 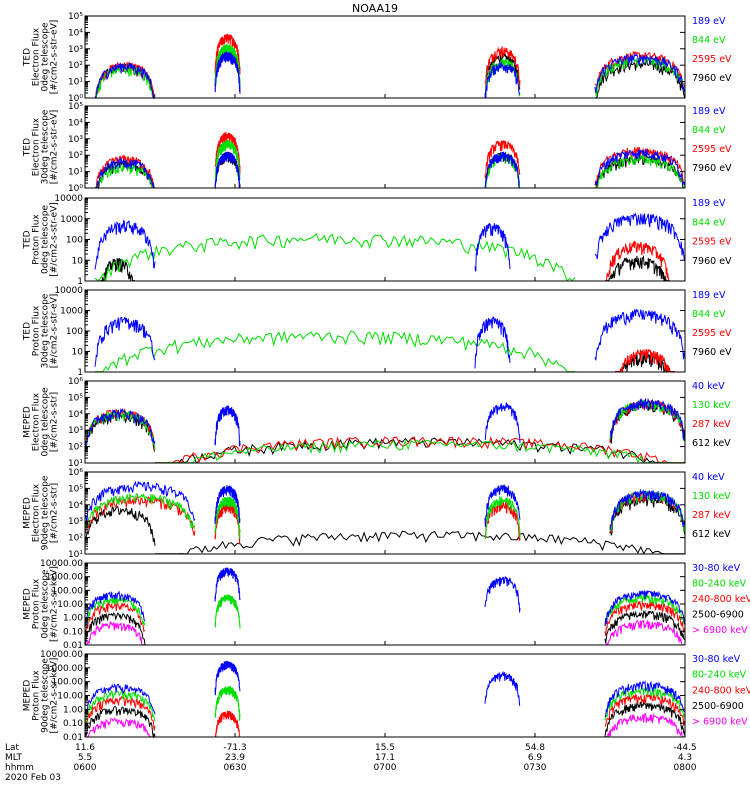 What do you see at coordinates (708, 386) in the screenshot?
I see `legend-label: 40 keV` at bounding box center [708, 386].